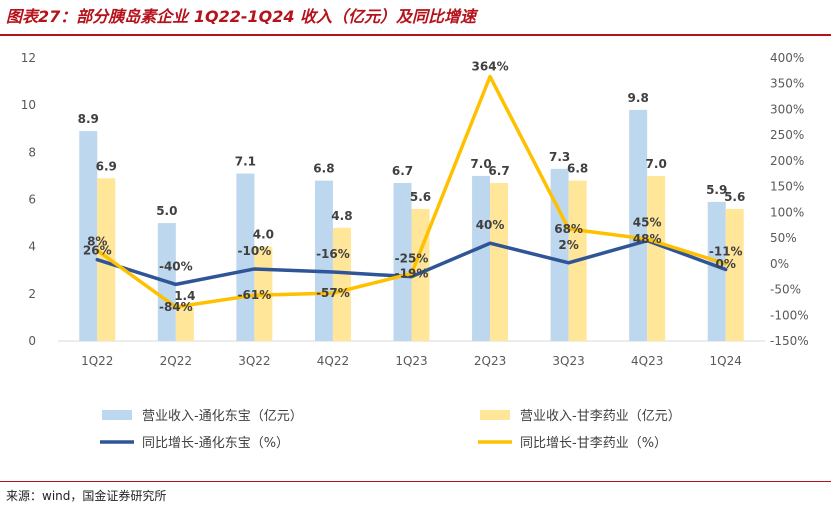 Image resolution: width=831 pixels, height=510 pixels. I want to click on legend-label: 同比增长-通化东宝（%）, so click(215, 443).